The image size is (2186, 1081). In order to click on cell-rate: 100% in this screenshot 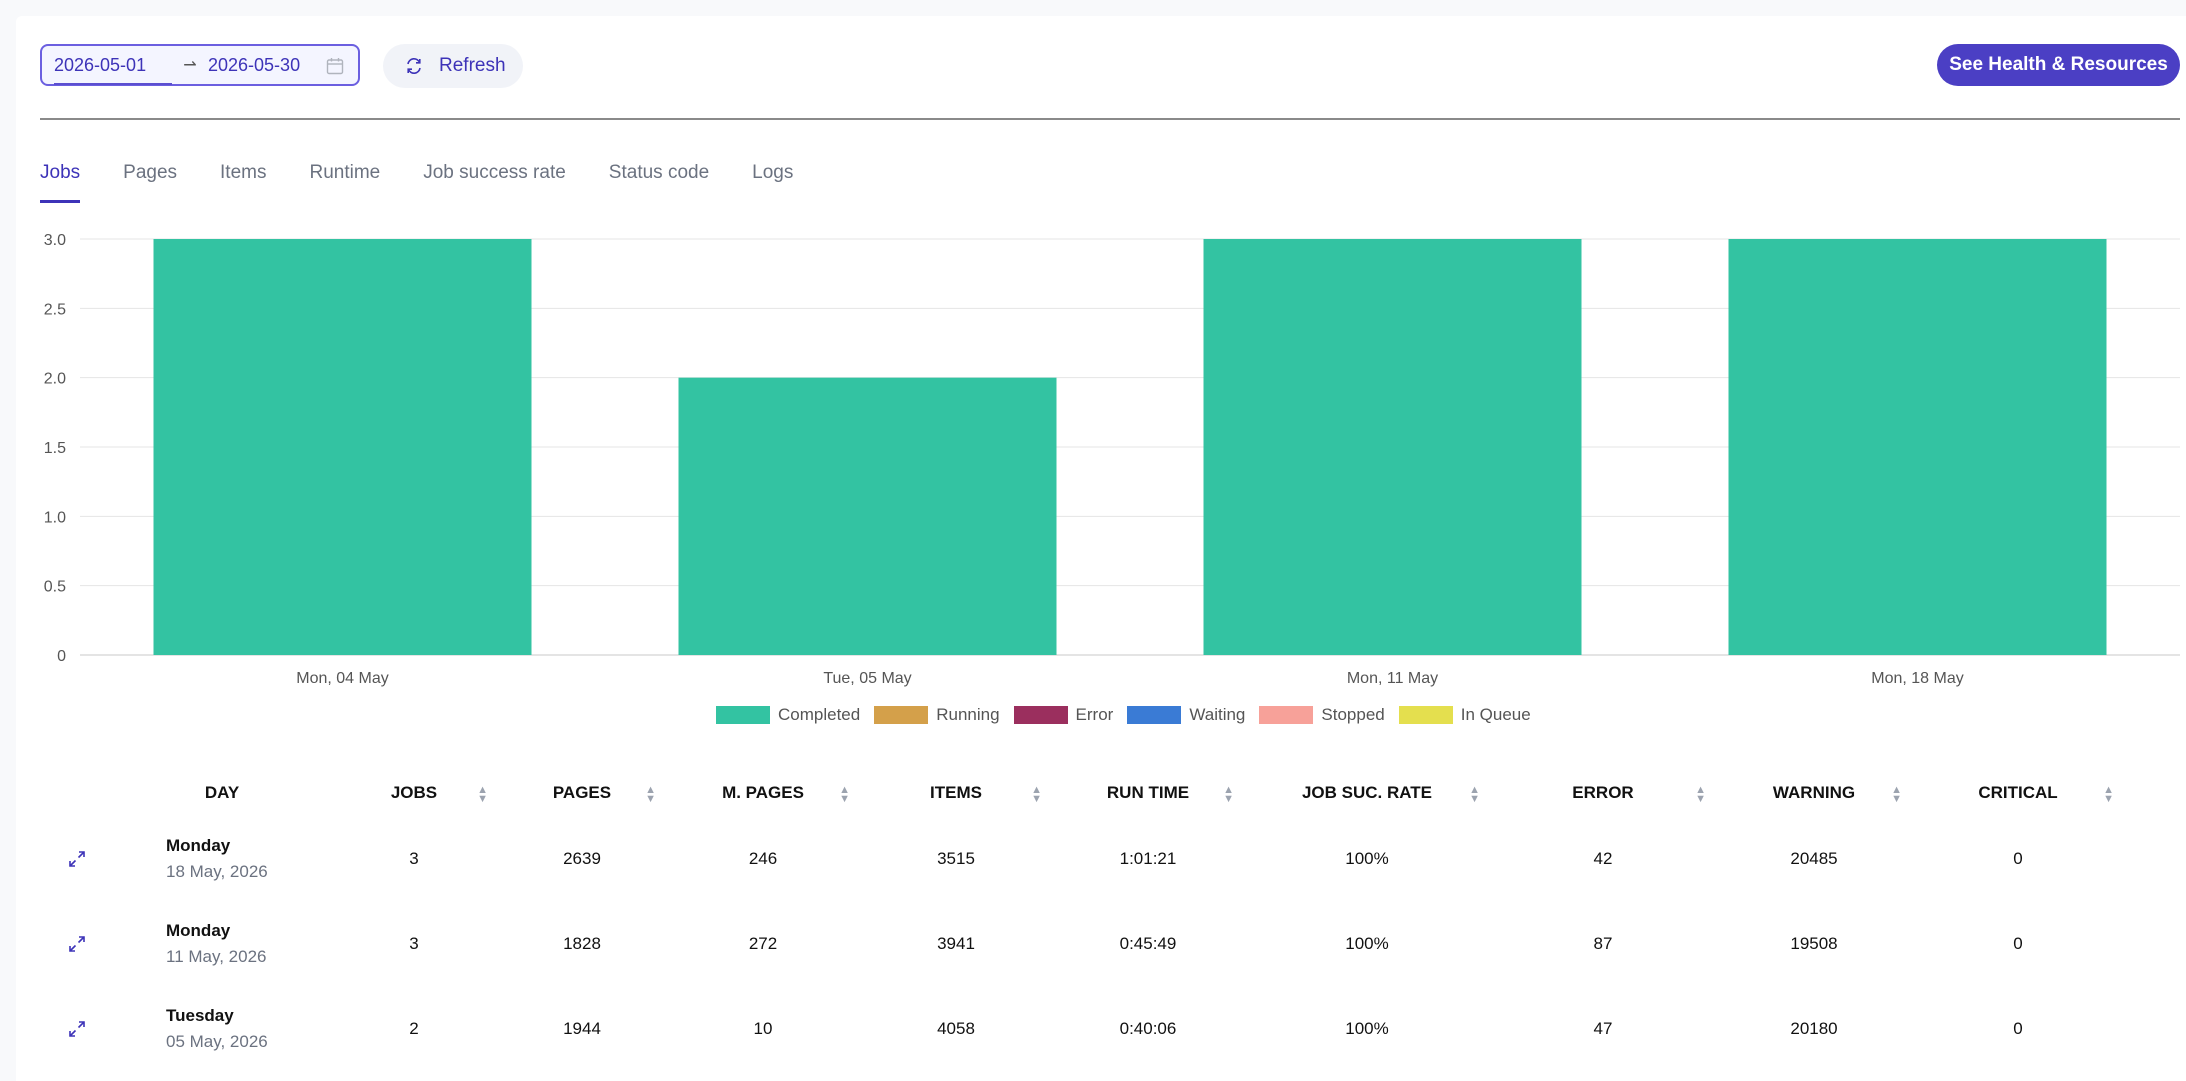, I will do `click(1367, 858)`.